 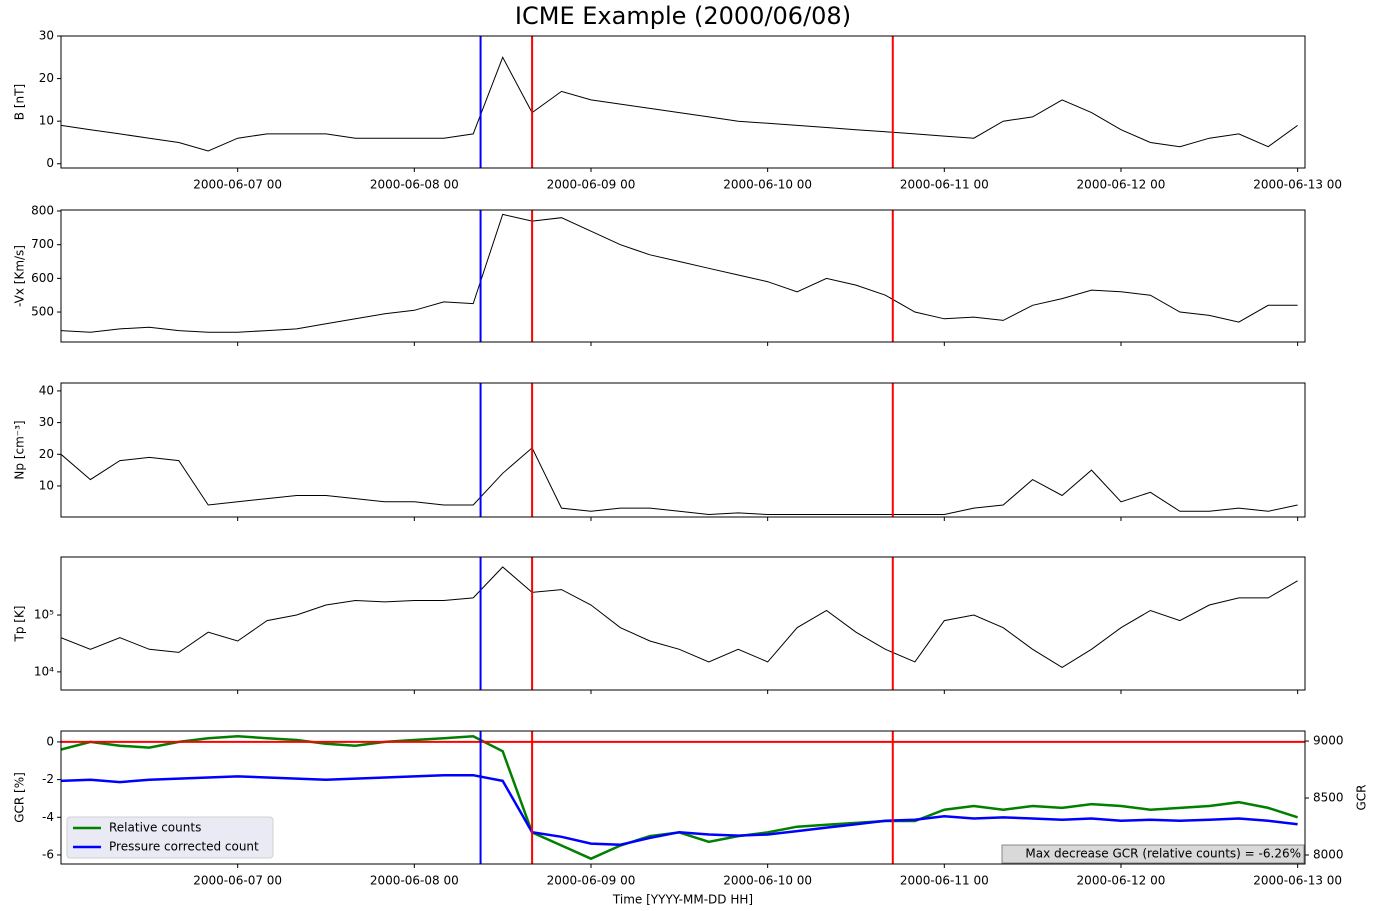 I want to click on y-tick-label: 10⁴, so click(x=44, y=671).